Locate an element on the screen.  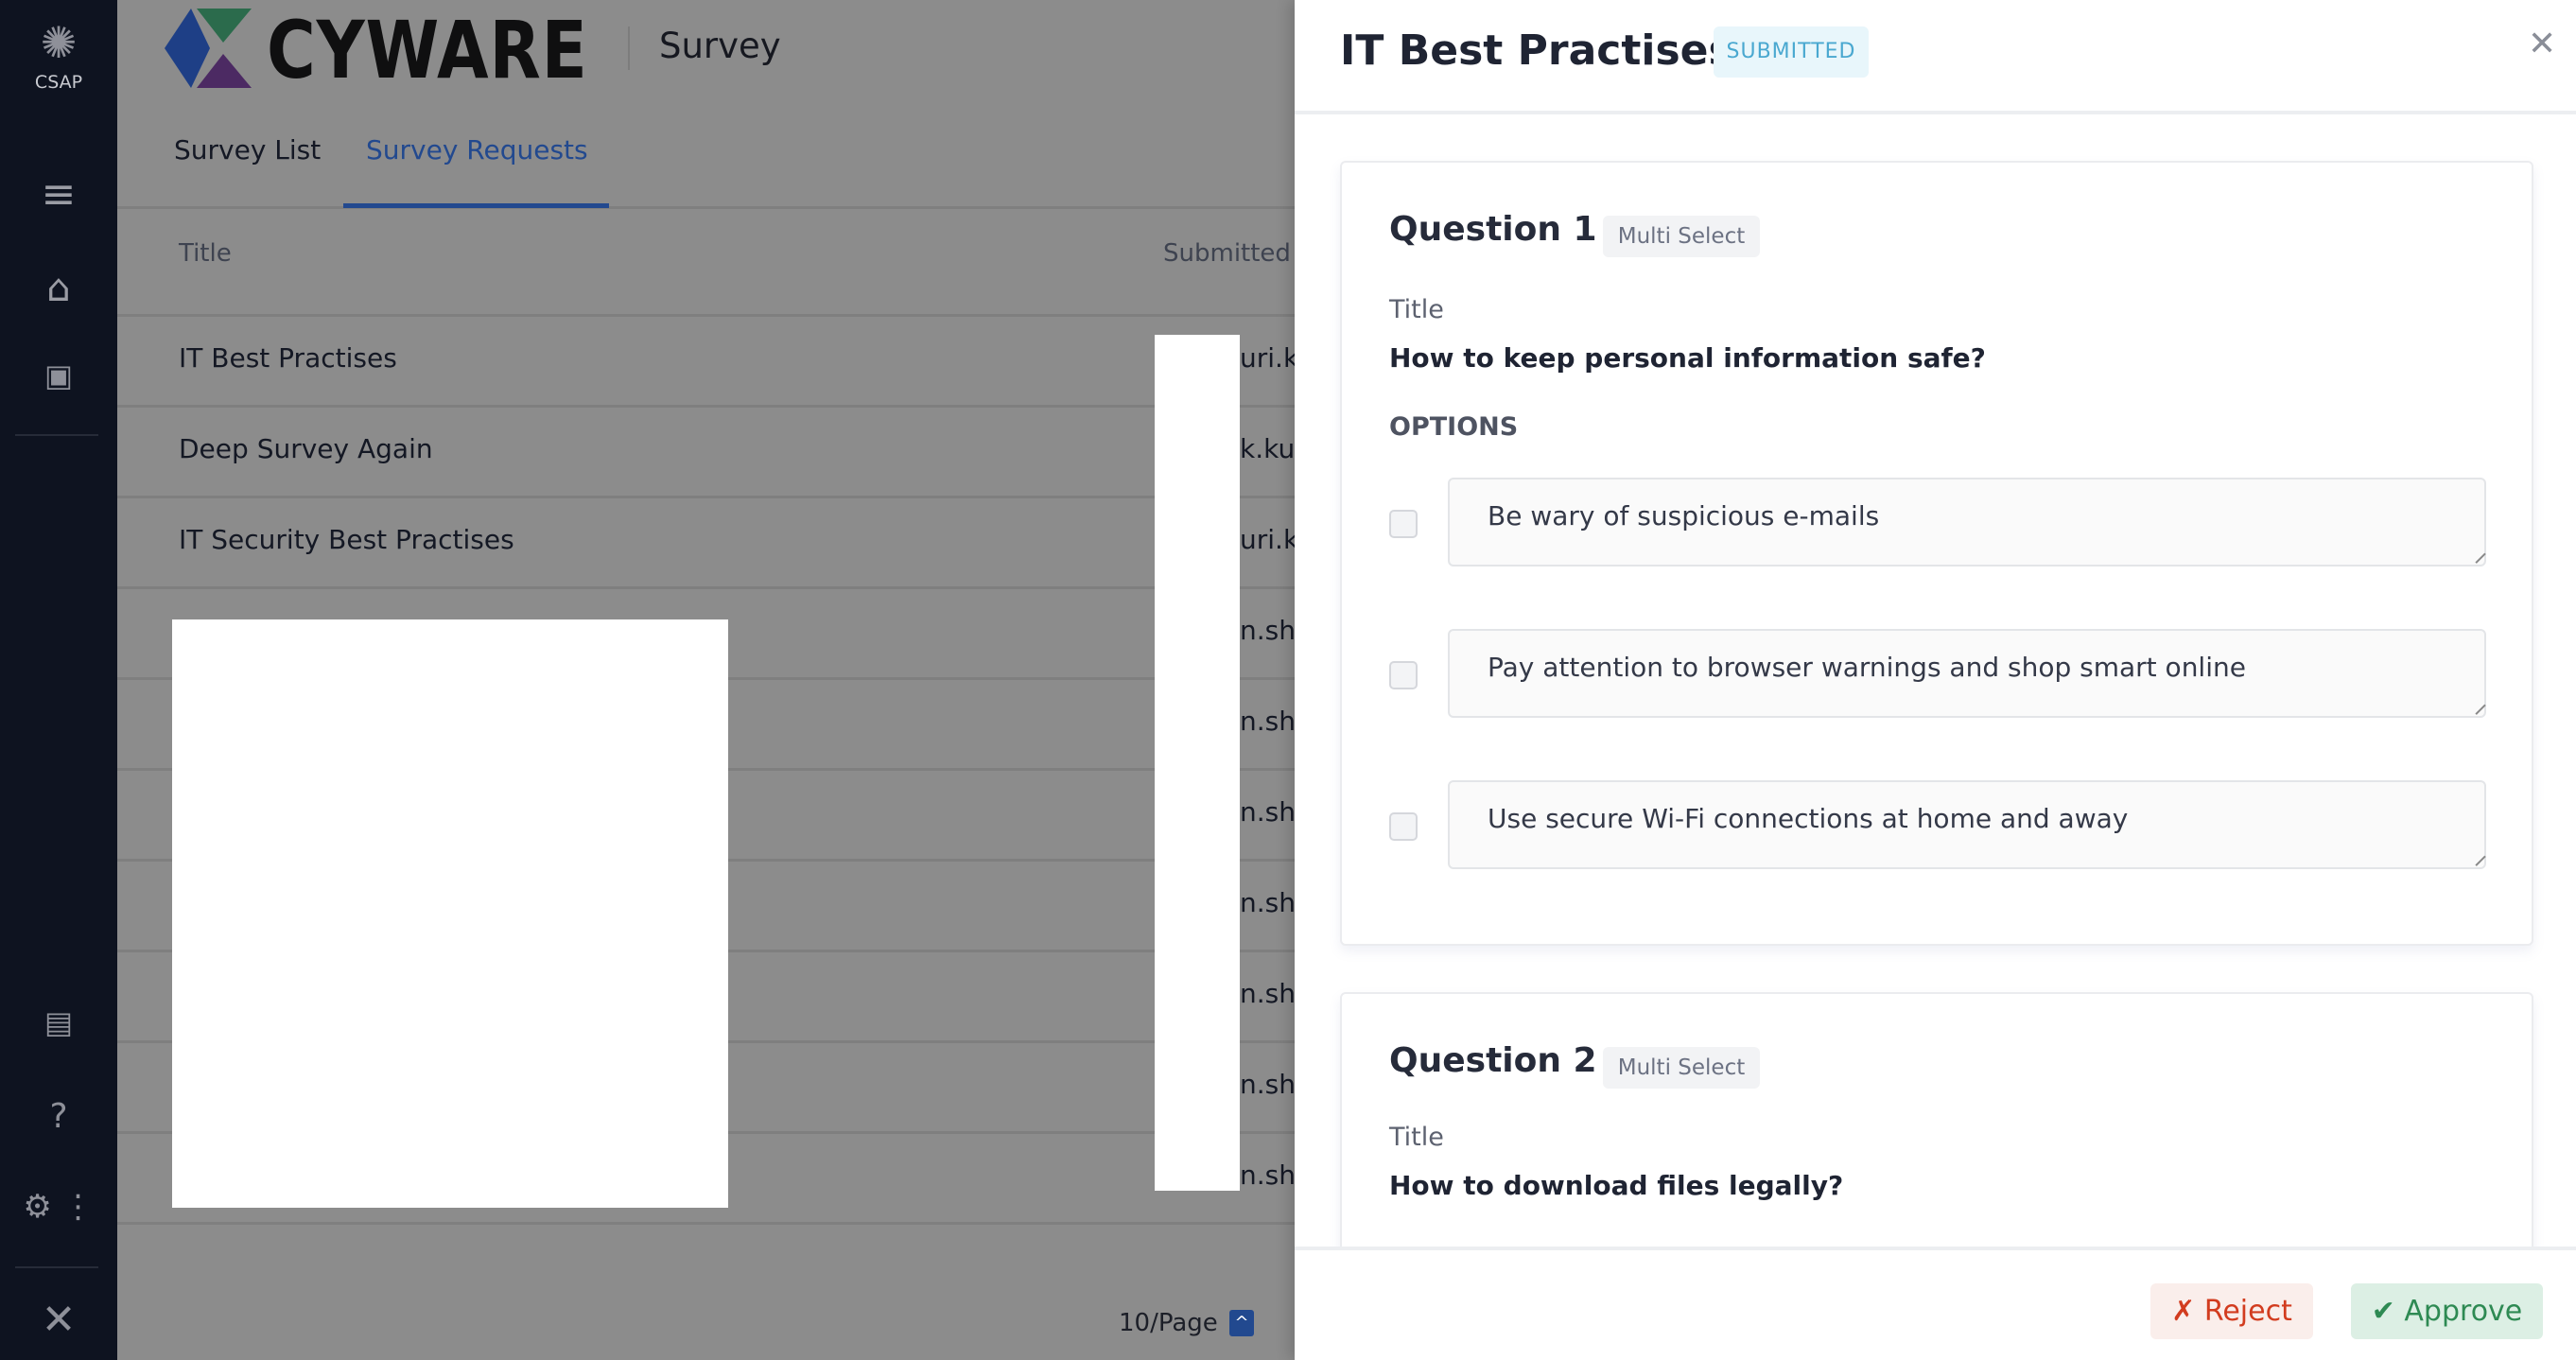
dashboard-icon: ▣ is located at coordinates (59, 375).